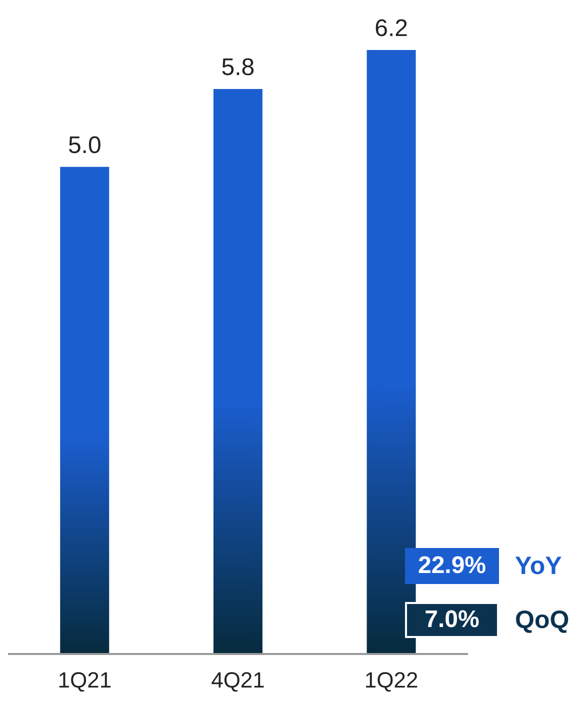 The width and height of the screenshot is (583, 708). Describe the element at coordinates (542, 620) in the screenshot. I see `text: QoQ` at that location.